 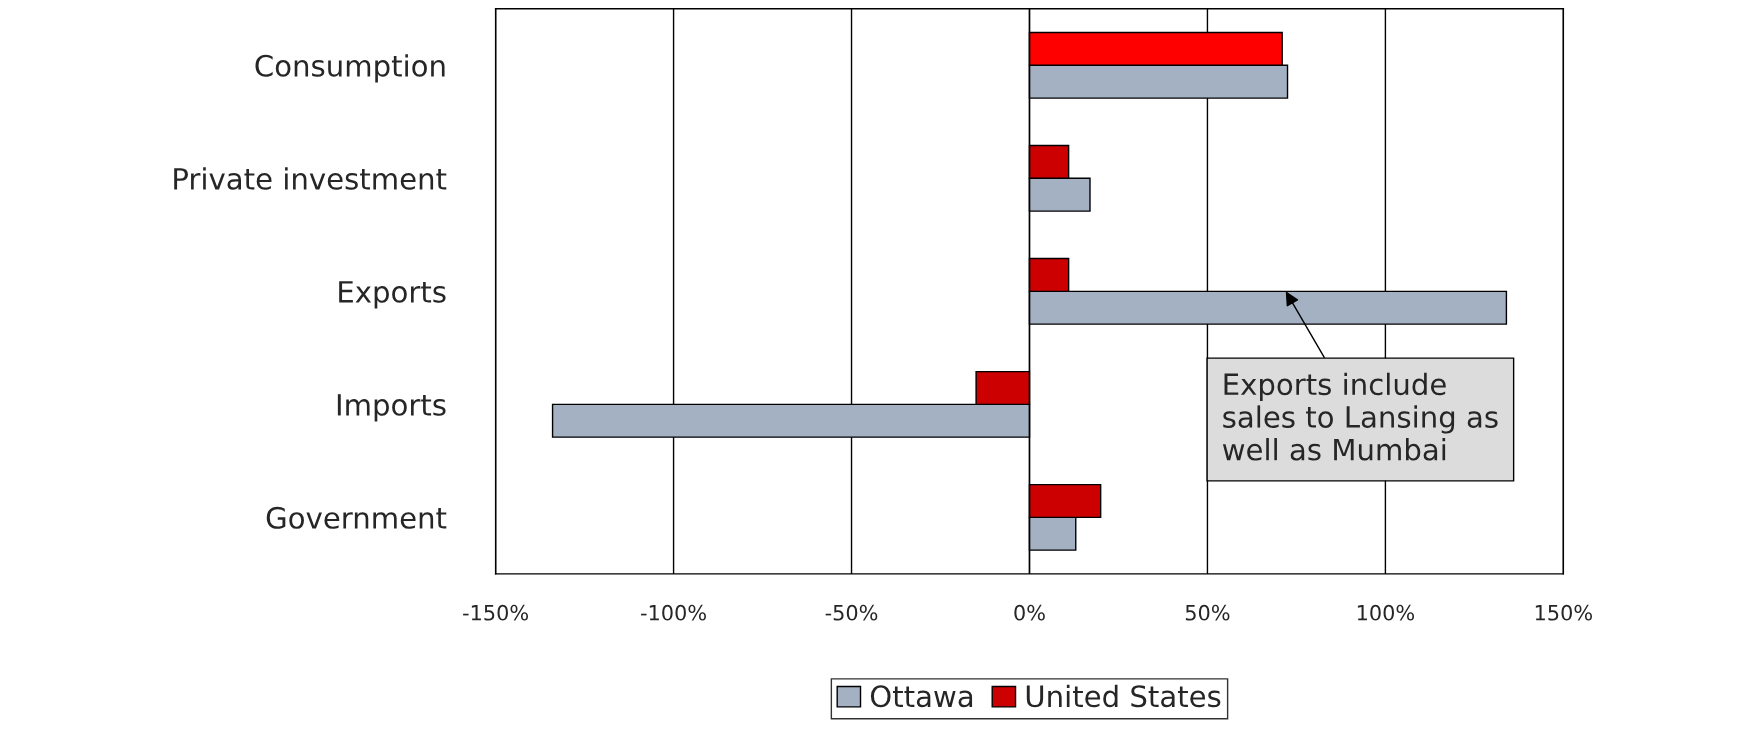 I want to click on x-tick-label: 100%, so click(x=1386, y=612).